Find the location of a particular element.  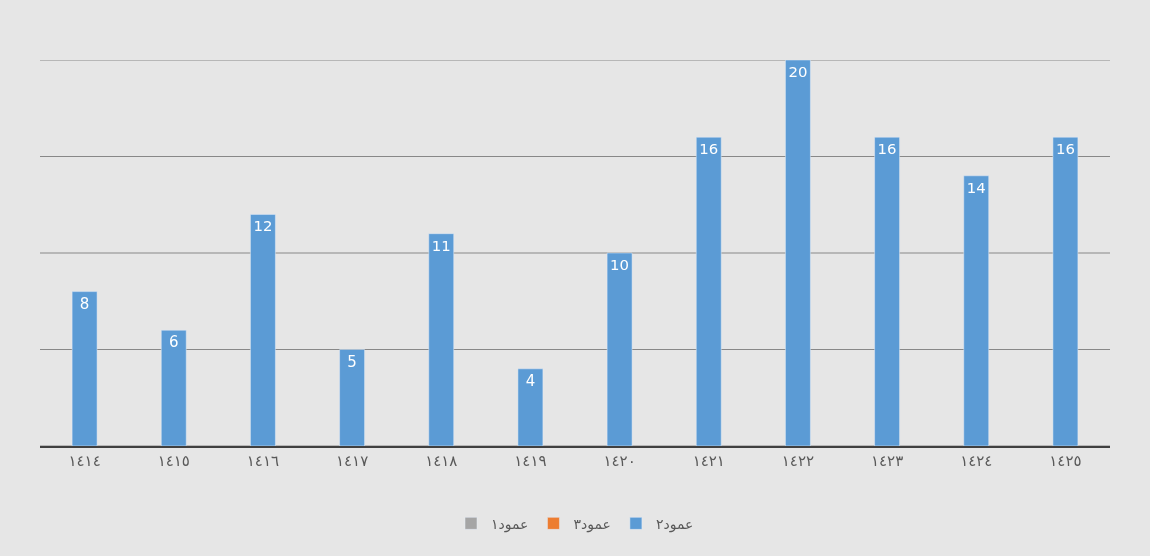

x-tick-label: ١٤١٩ is located at coordinates (530, 461).